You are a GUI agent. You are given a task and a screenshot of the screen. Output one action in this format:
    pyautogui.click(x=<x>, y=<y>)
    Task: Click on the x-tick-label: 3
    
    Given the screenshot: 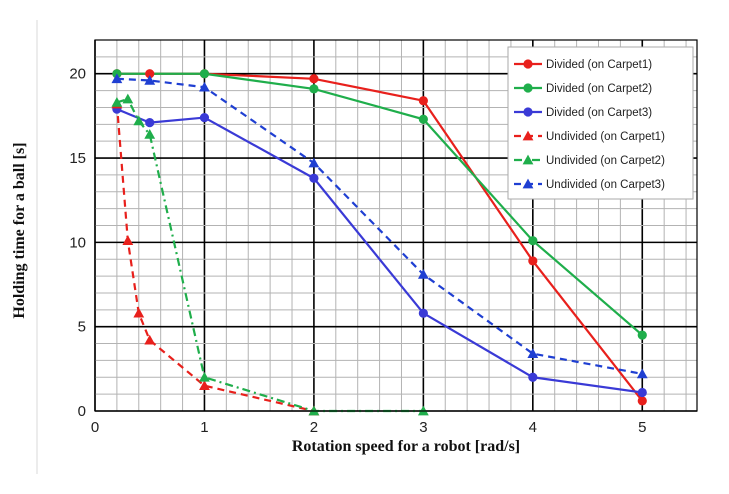 What is the action you would take?
    pyautogui.click(x=423, y=427)
    